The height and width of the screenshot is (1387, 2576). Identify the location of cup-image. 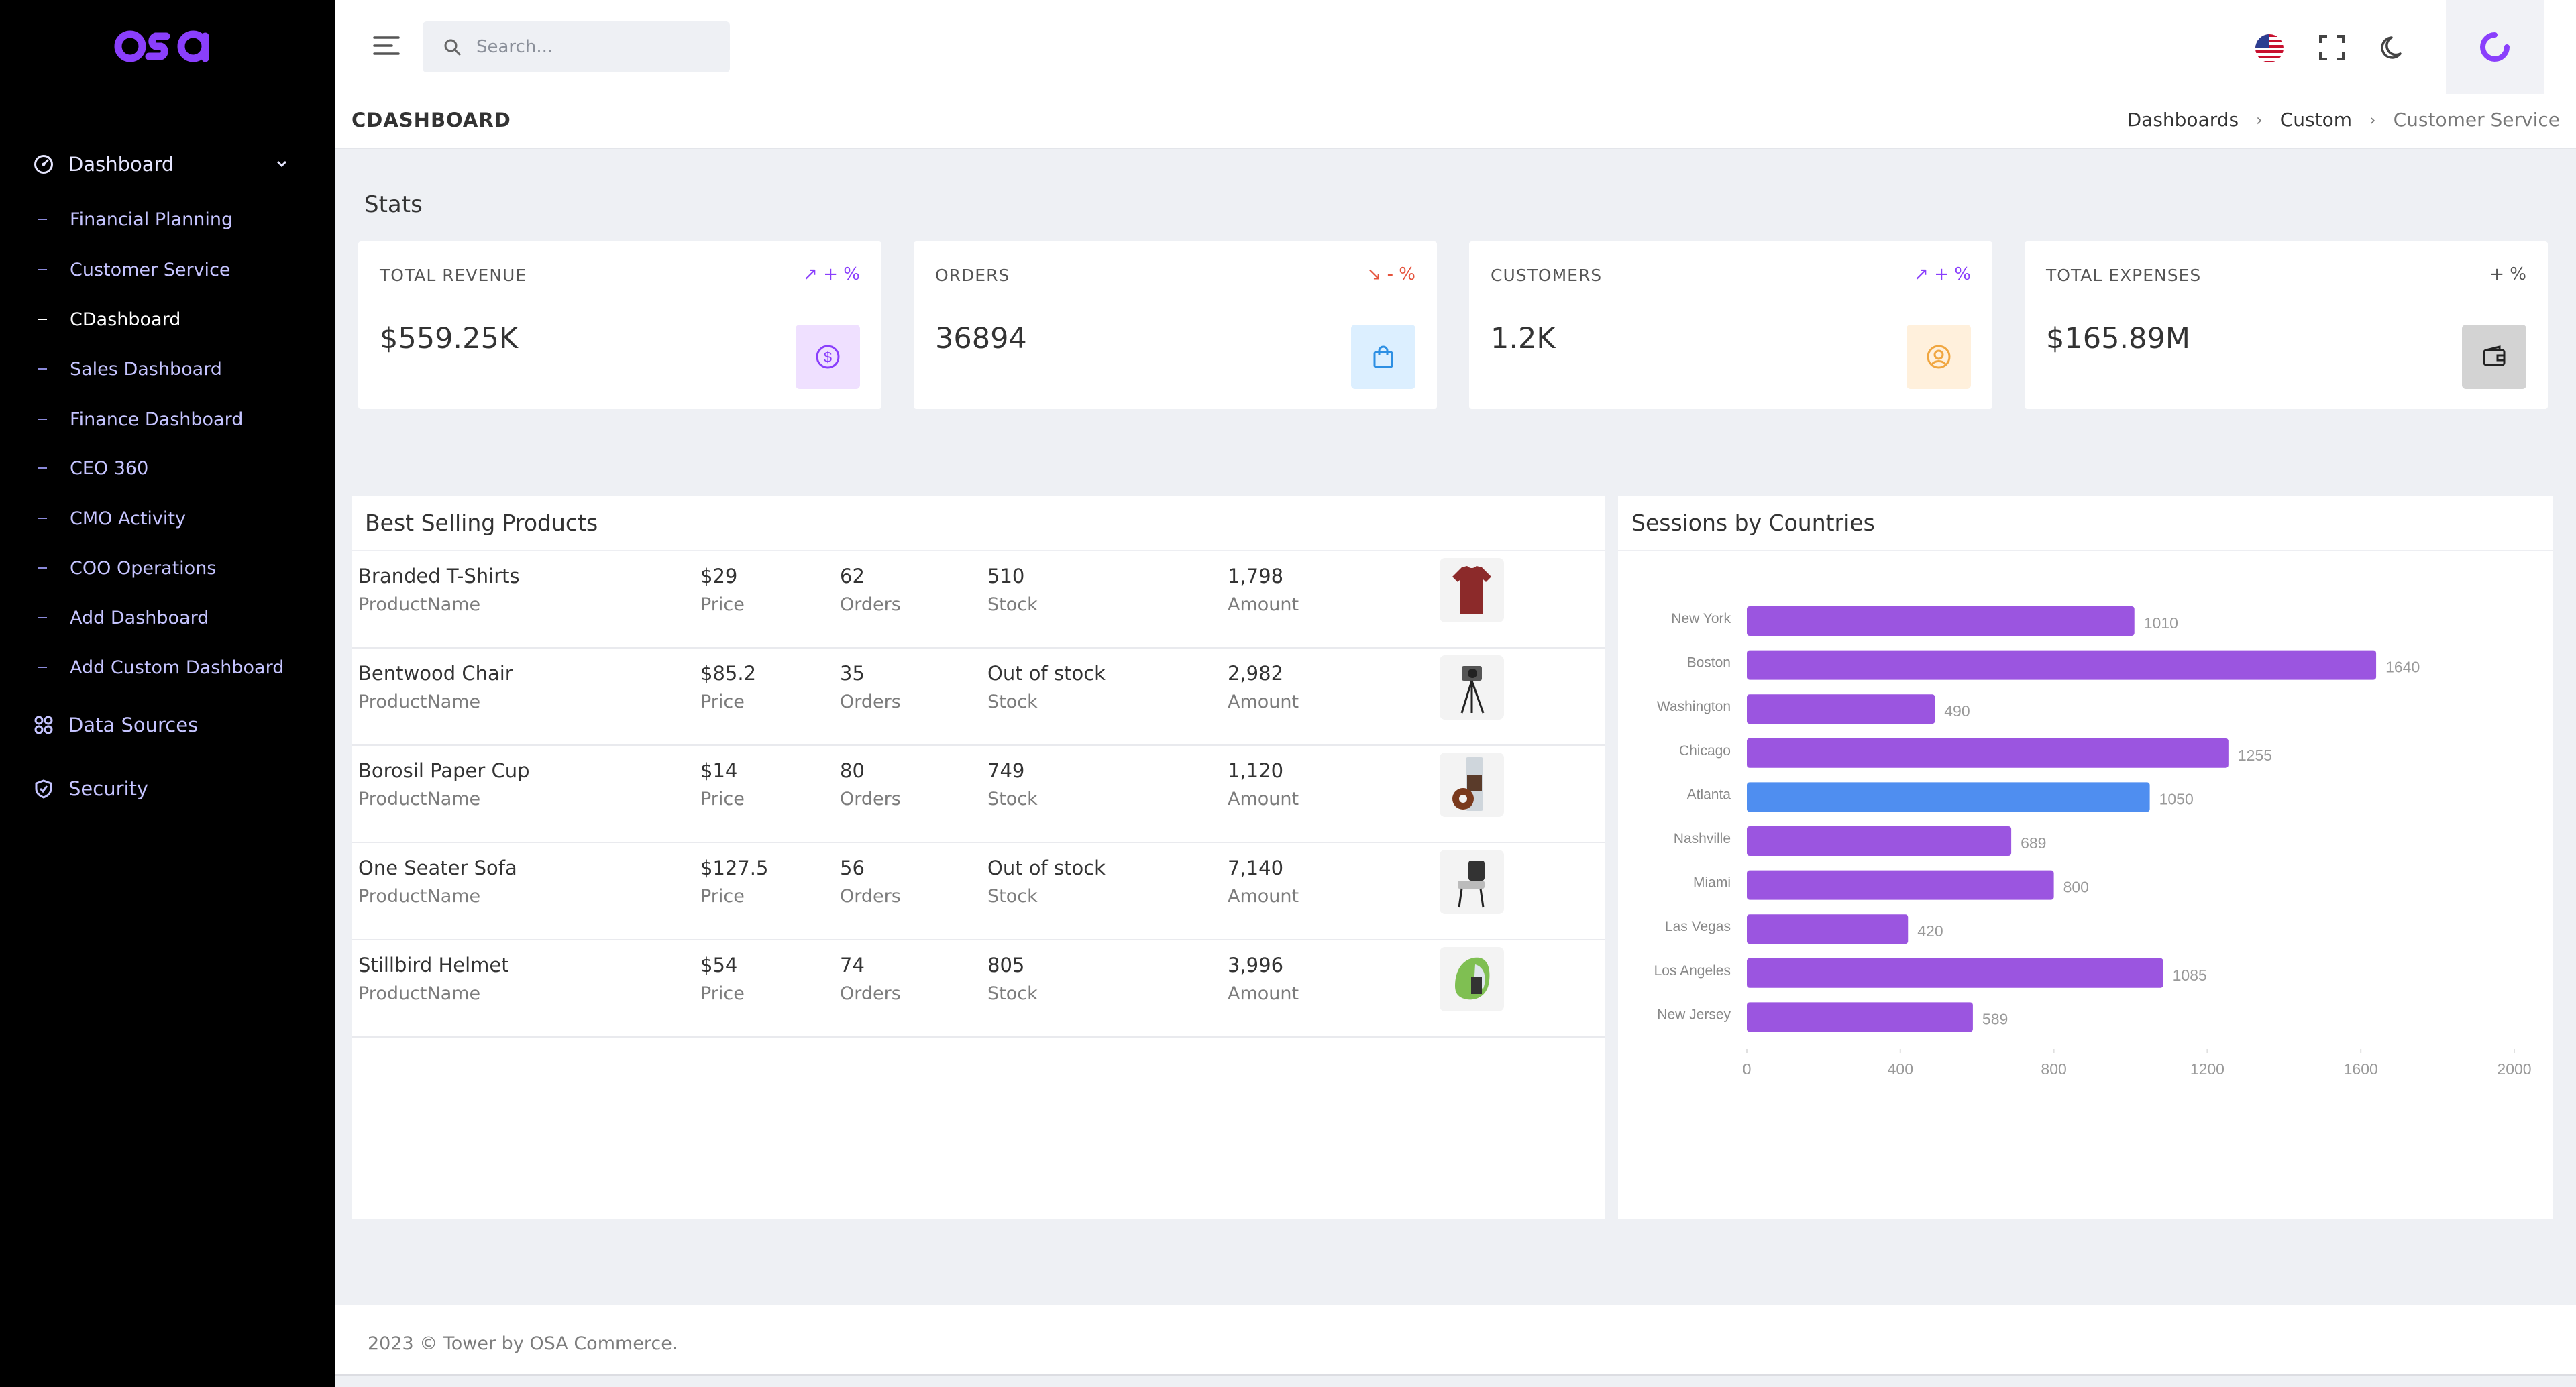
(1472, 785).